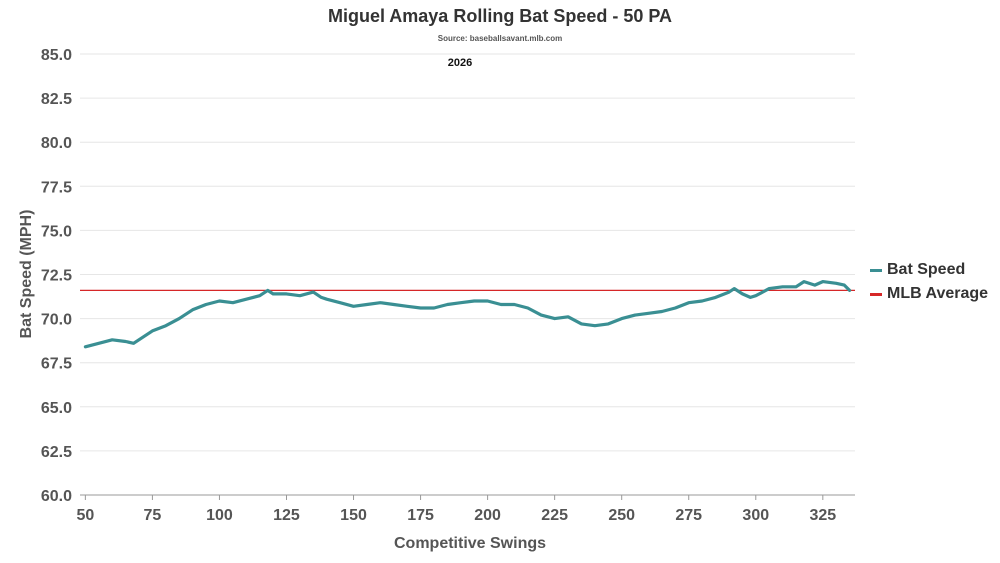 This screenshot has height=563, width=1000. What do you see at coordinates (56, 99) in the screenshot?
I see `y-tick-label: 82.5` at bounding box center [56, 99].